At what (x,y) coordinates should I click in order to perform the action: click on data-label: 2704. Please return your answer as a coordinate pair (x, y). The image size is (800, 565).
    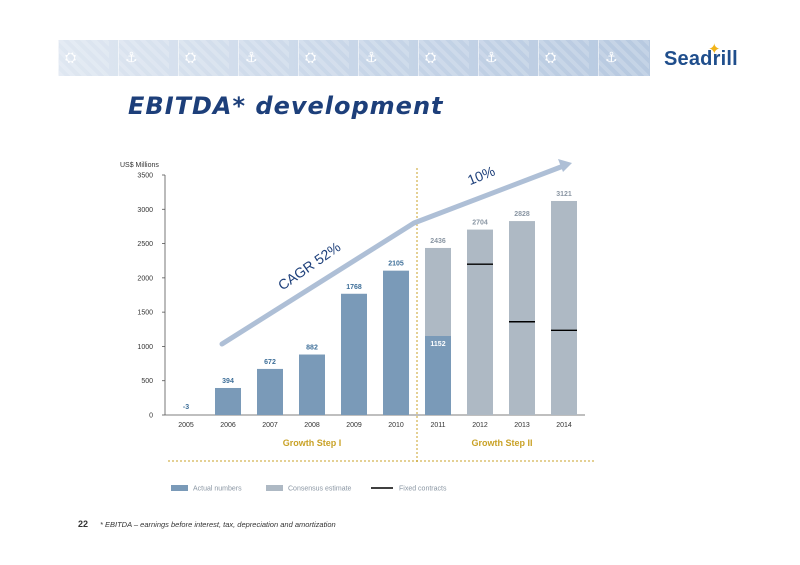
    Looking at the image, I should click on (480, 223).